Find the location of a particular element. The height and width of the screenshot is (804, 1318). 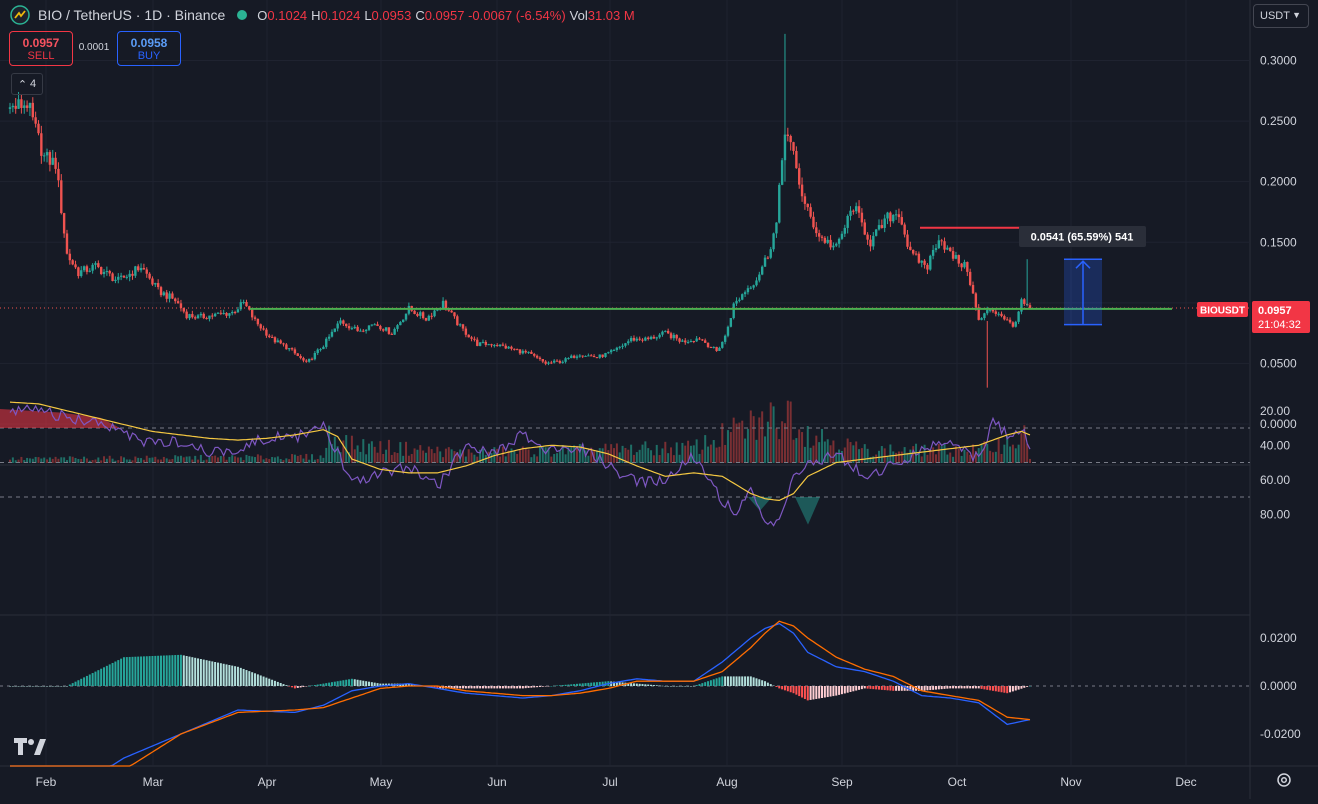

sell-button: 0.0957 SELL is located at coordinates (41, 48).